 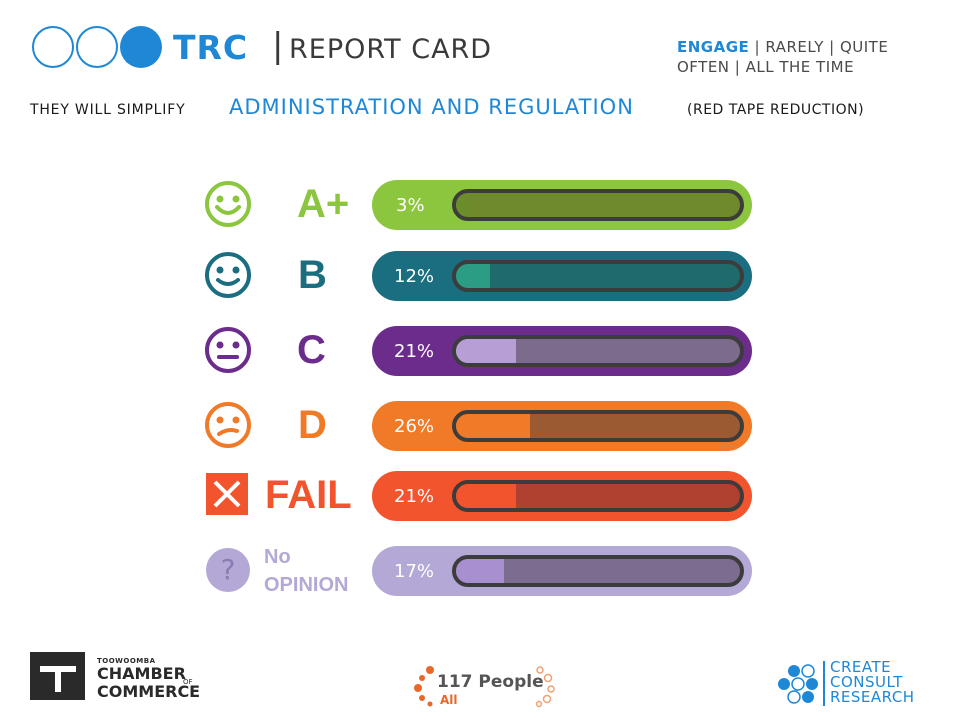 I want to click on fail-x-icon, so click(x=227, y=494).